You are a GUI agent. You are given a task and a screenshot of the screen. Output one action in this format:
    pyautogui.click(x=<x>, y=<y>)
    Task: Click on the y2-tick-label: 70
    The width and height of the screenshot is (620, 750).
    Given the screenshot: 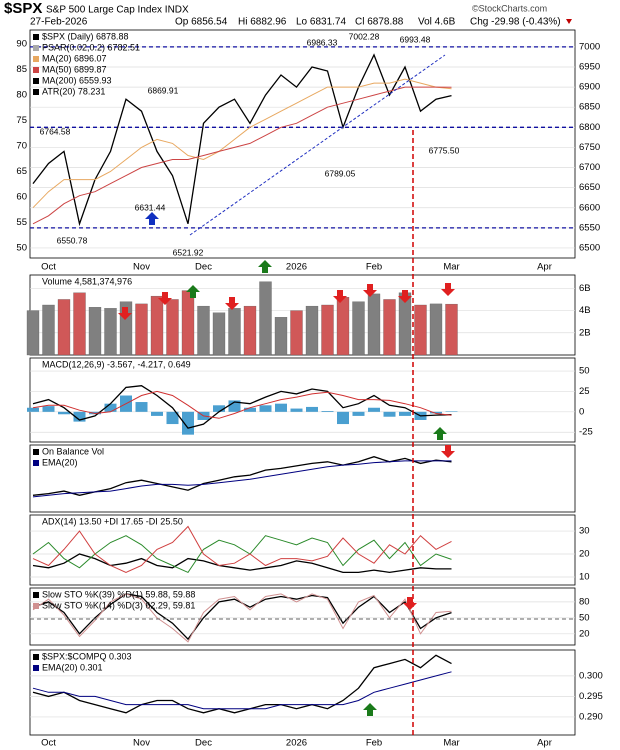 What is the action you would take?
    pyautogui.click(x=21, y=145)
    